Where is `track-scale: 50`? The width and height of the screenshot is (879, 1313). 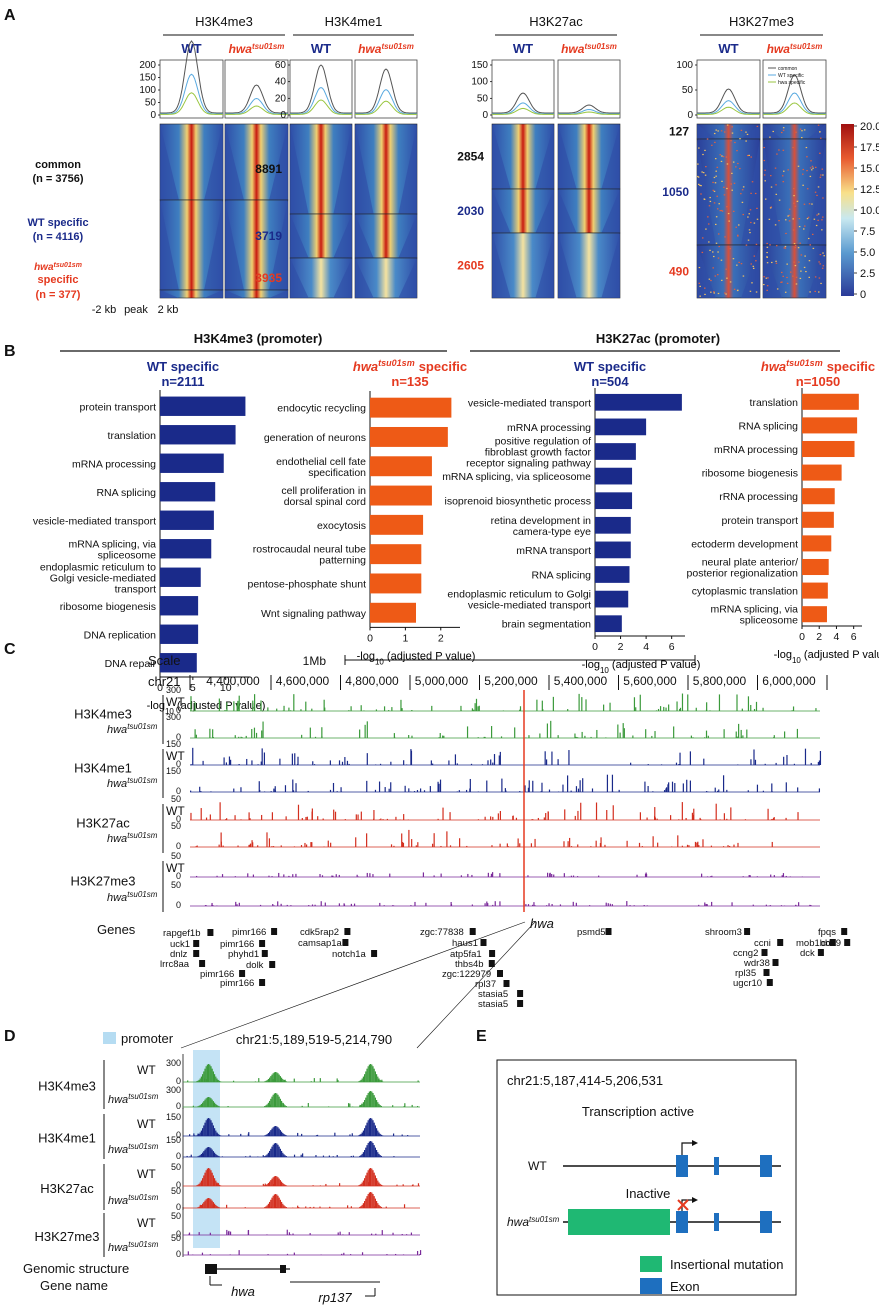 track-scale: 50 is located at coordinates (176, 885).